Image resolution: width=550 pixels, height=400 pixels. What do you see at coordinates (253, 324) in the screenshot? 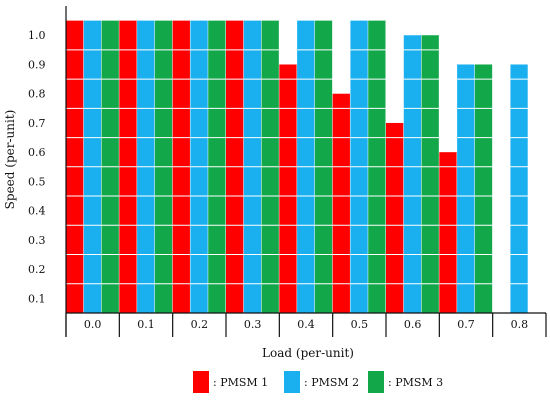
I see `x-tick-label: 0.3` at bounding box center [253, 324].